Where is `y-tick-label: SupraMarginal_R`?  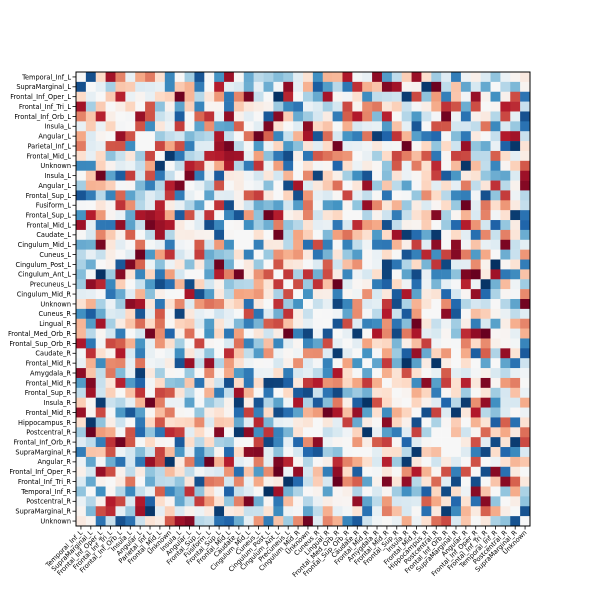
y-tick-label: SupraMarginal_R is located at coordinates (43, 452).